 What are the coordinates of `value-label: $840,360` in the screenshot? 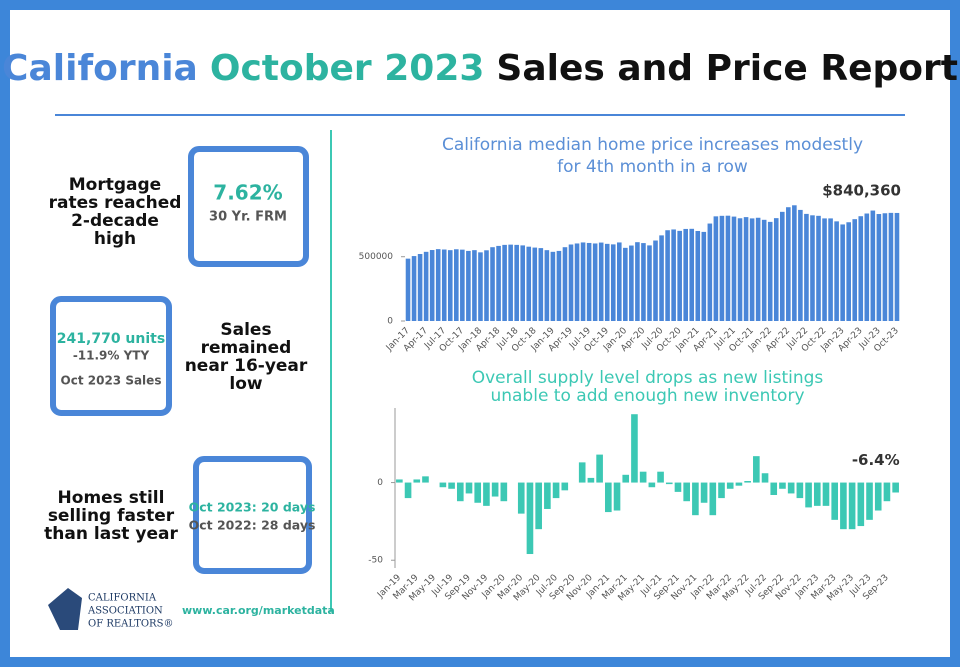 It's located at (861, 190).